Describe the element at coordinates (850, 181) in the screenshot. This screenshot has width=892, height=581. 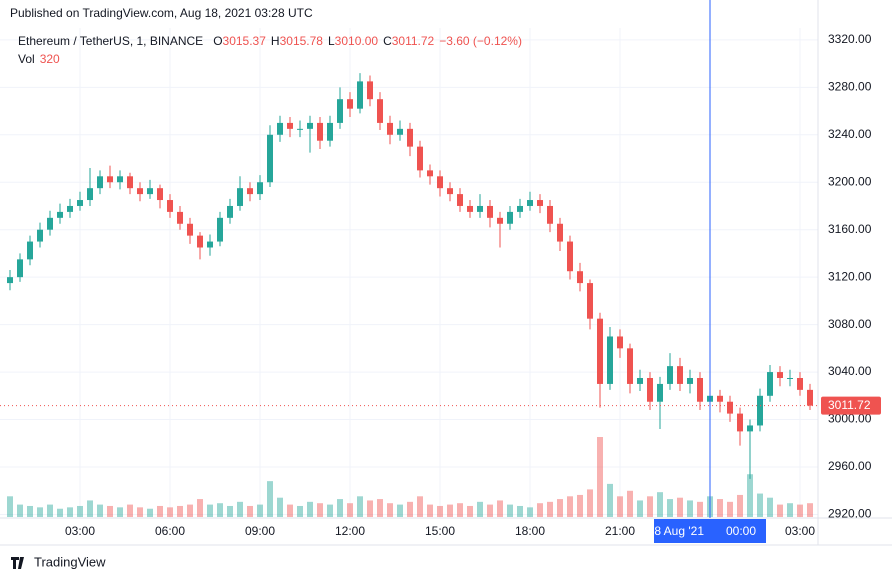
I see `y-tick-label: 3200.00` at that location.